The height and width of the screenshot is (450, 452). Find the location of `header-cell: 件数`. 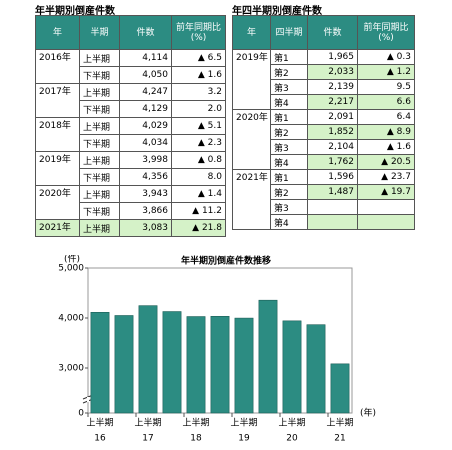

header-cell: 件数 is located at coordinates (332, 32).